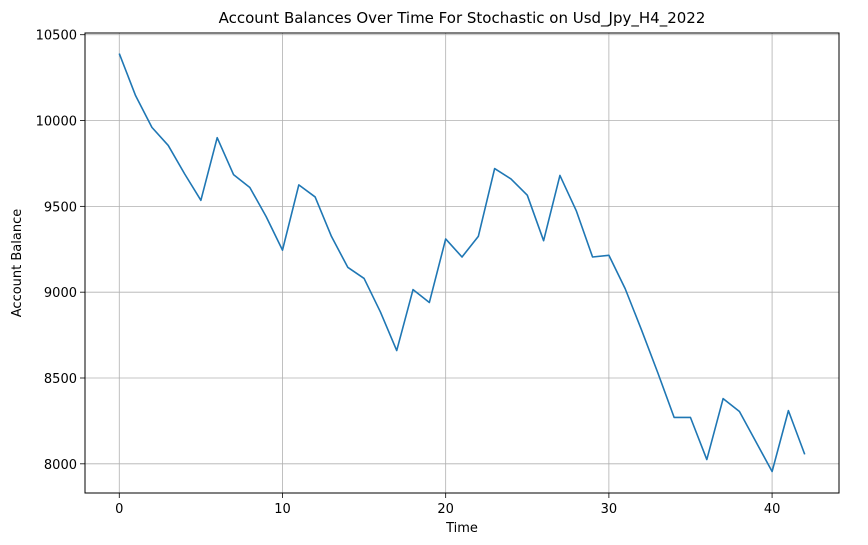  What do you see at coordinates (60, 293) in the screenshot?
I see `y-tick-label: 9000` at bounding box center [60, 293].